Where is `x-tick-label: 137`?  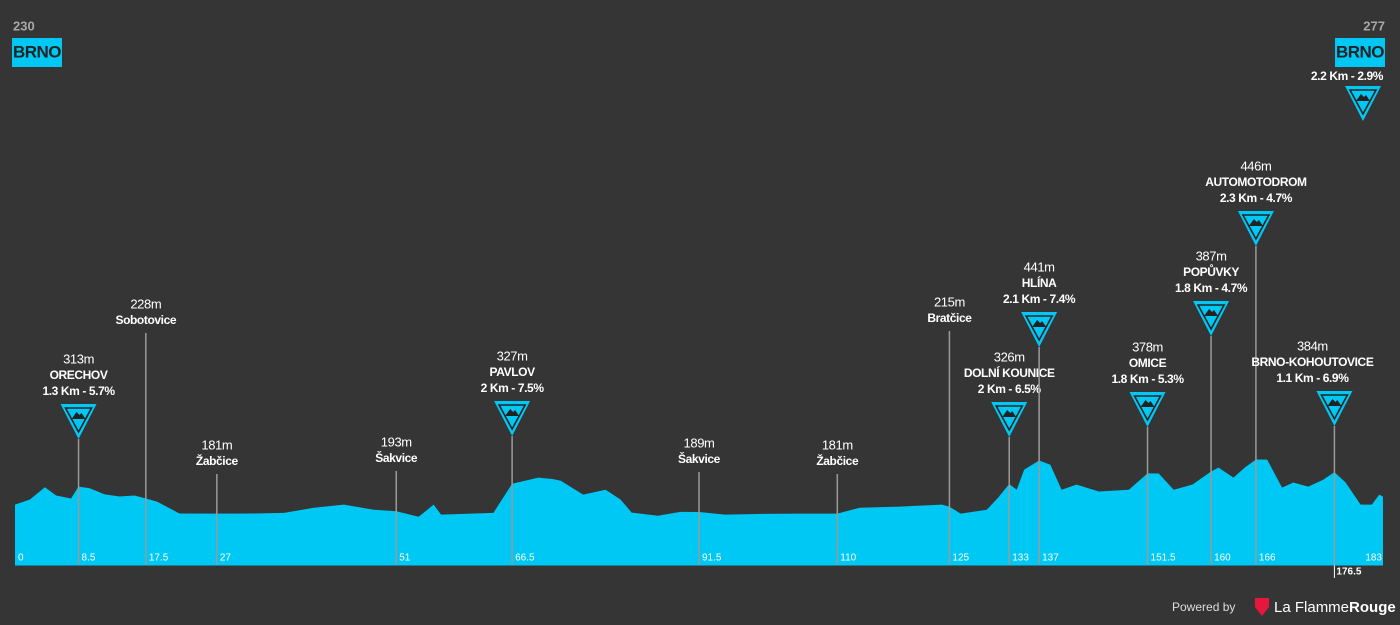
x-tick-label: 137 is located at coordinates (1050, 558).